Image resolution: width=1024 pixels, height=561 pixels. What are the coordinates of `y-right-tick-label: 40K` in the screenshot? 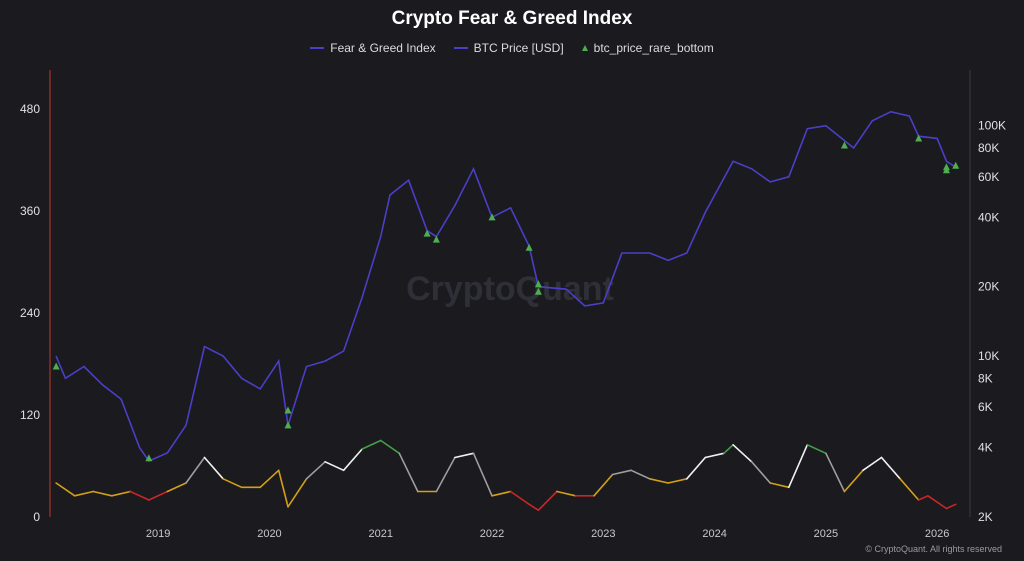 It's located at (988, 217).